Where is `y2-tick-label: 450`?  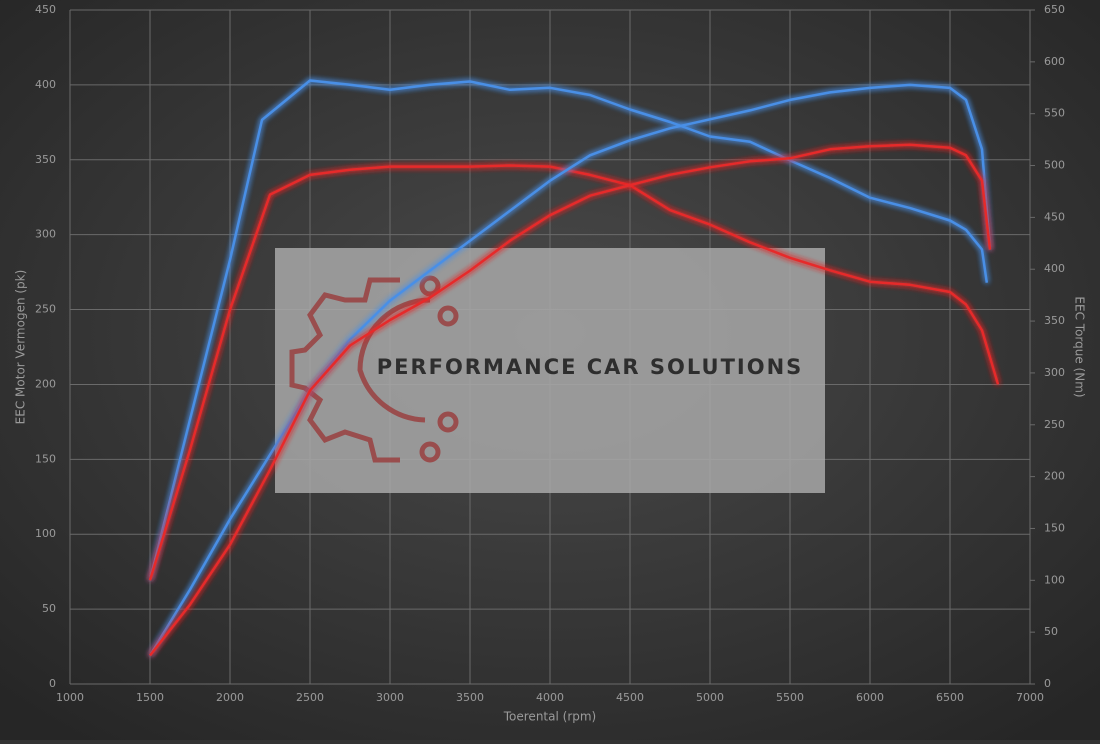 y2-tick-label: 450 is located at coordinates (1054, 216).